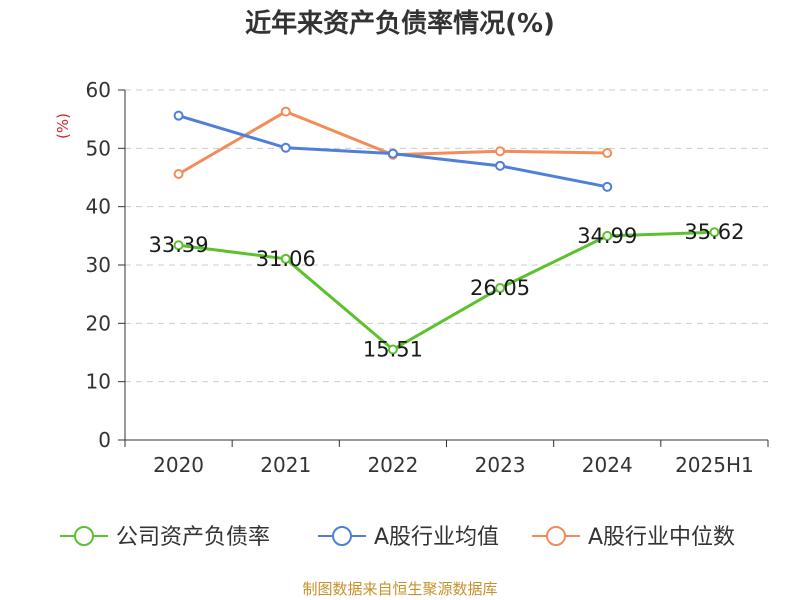 Image resolution: width=800 pixels, height=600 pixels. Describe the element at coordinates (178, 465) in the screenshot. I see `x-tick-label: 2020` at that location.